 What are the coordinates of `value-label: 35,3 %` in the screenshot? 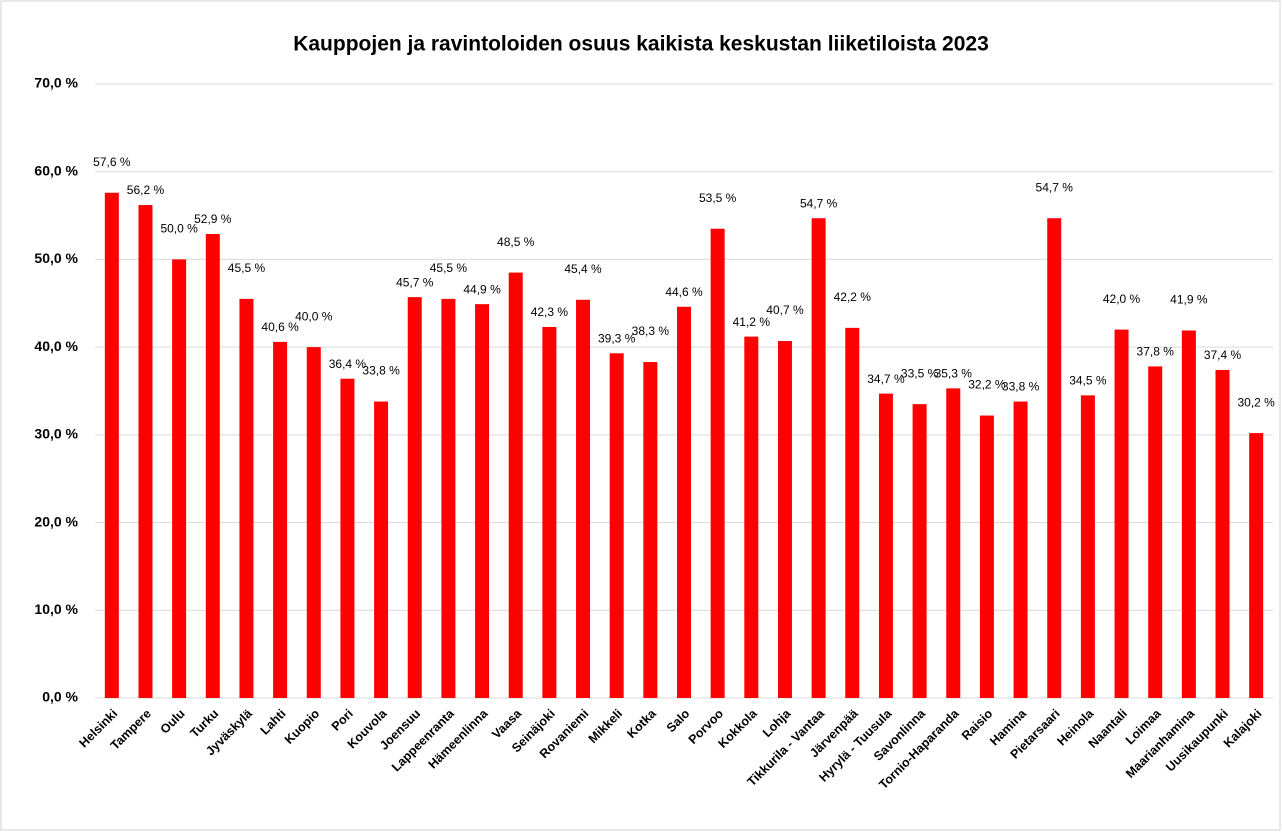 It's located at (954, 374).